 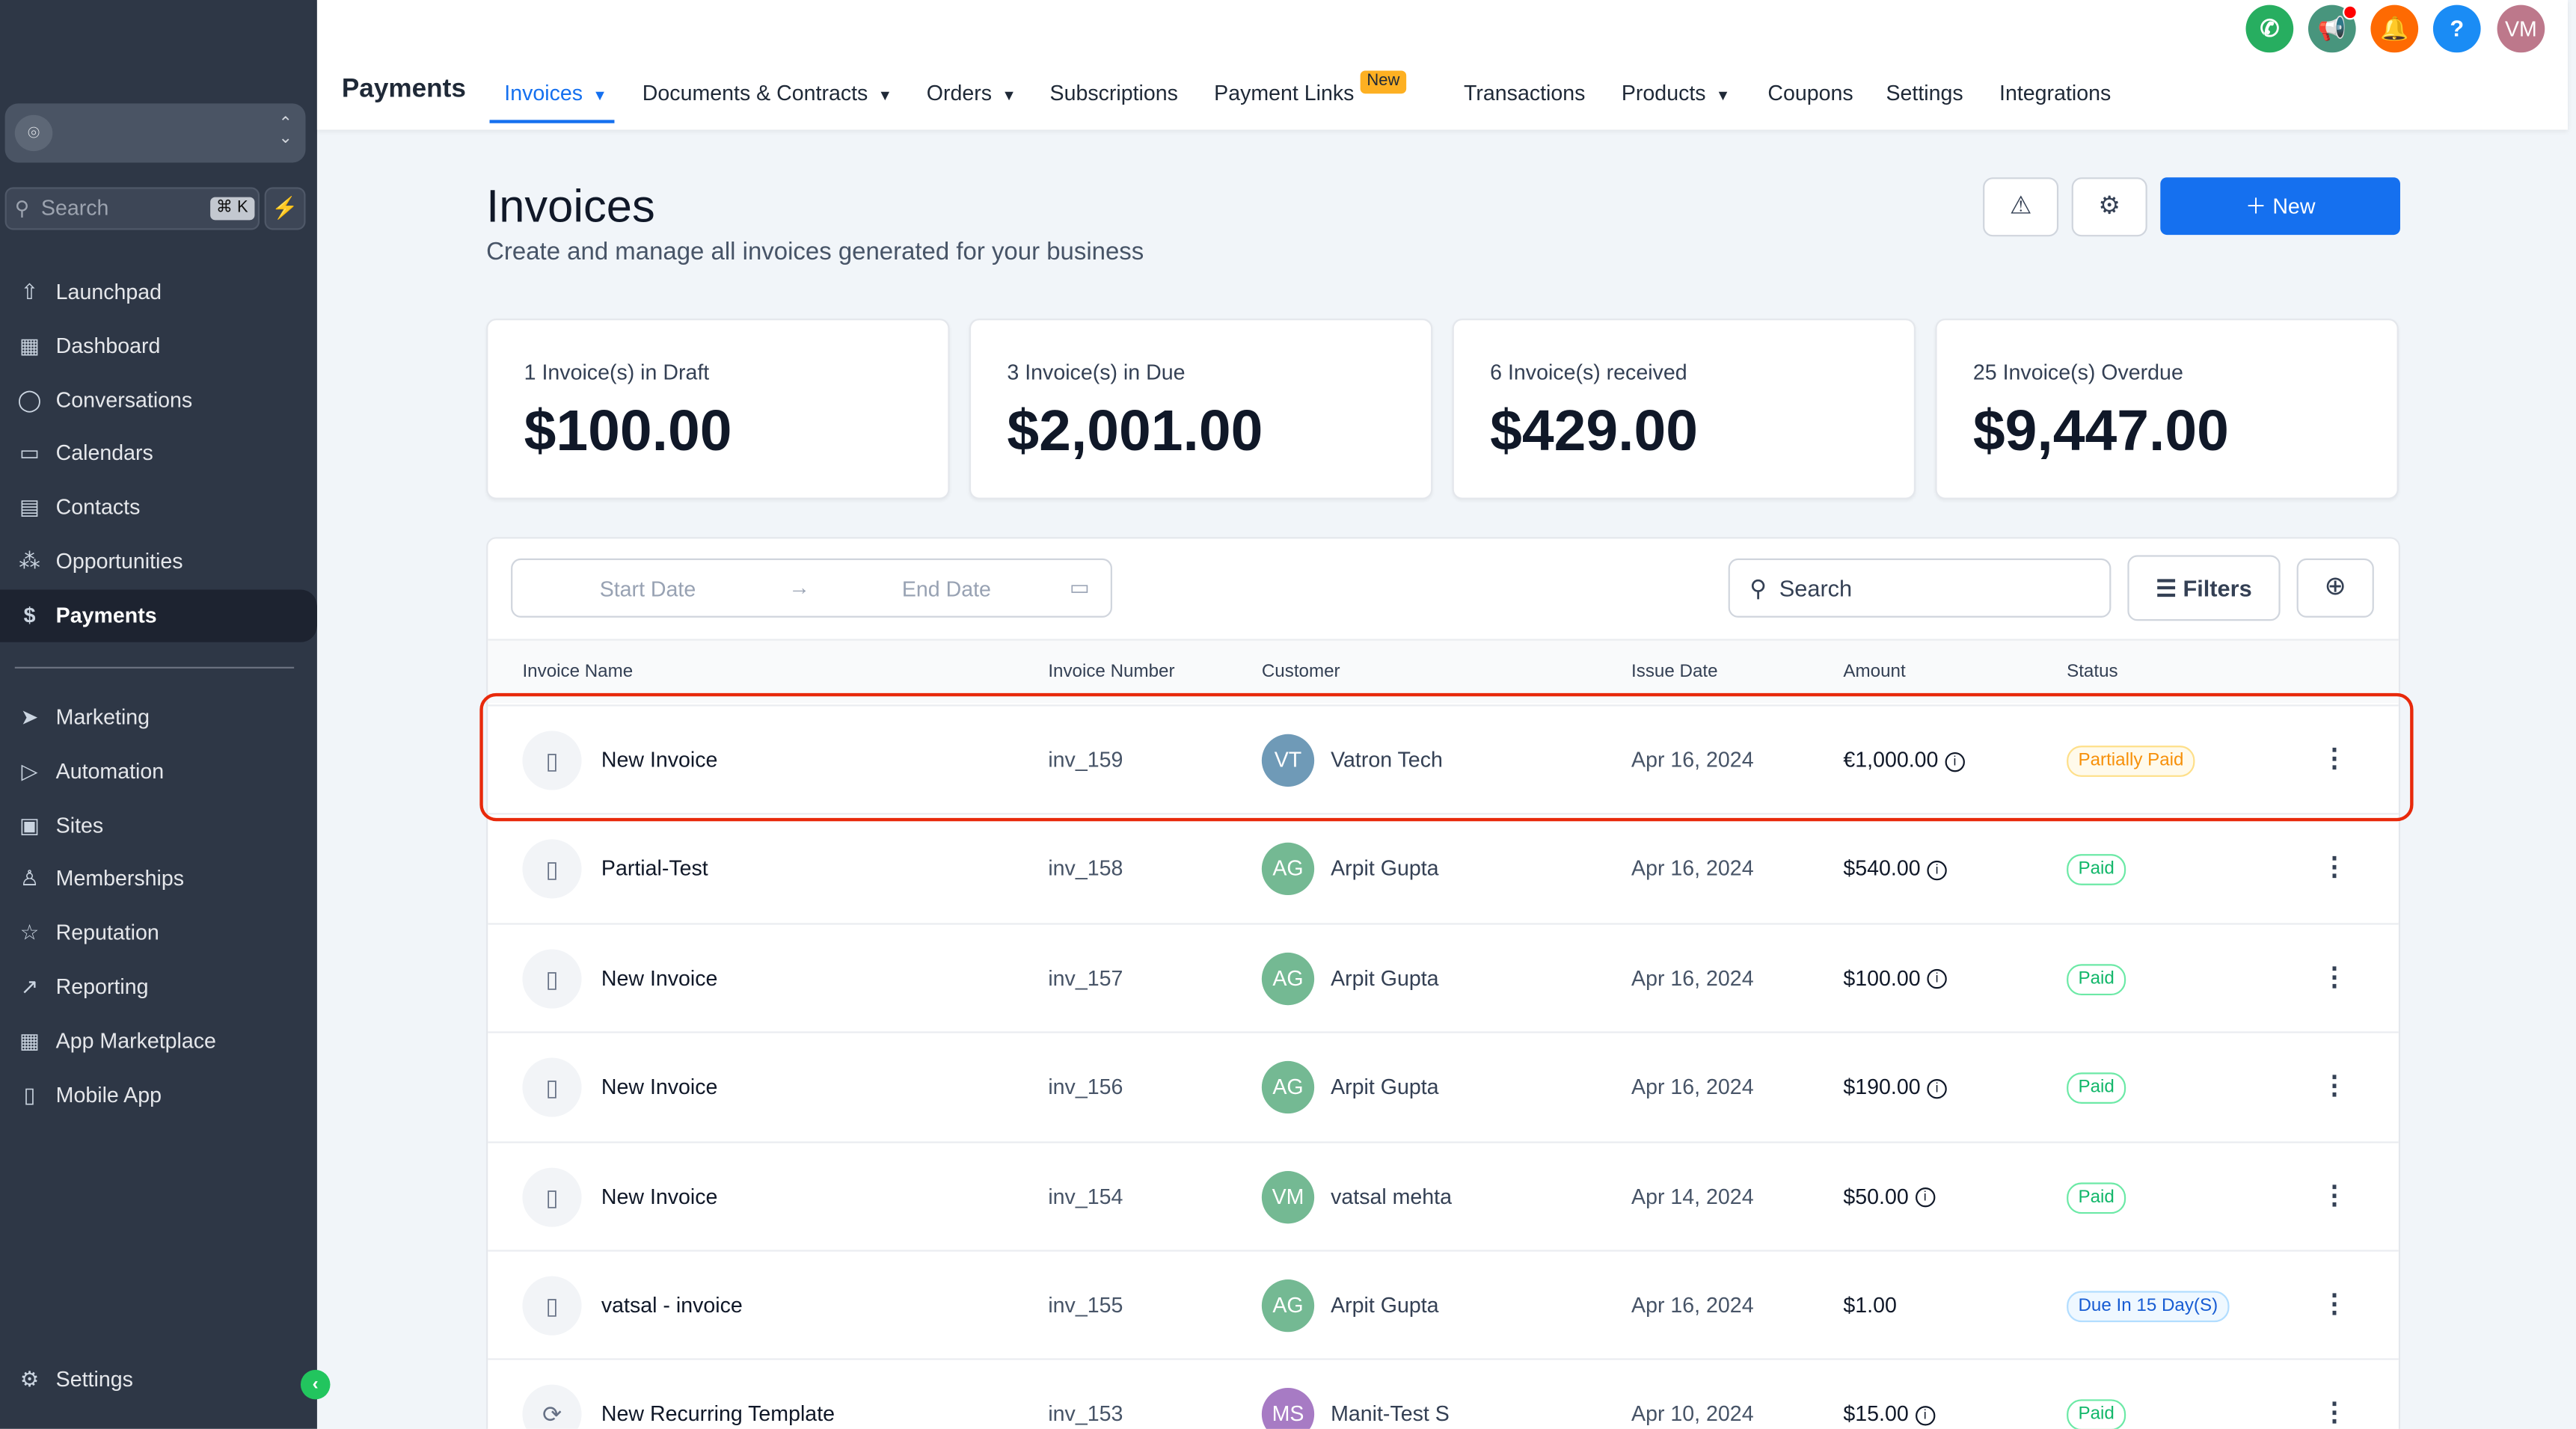 What do you see at coordinates (155, 133) in the screenshot?
I see `location-switcher: ⌾ ⌃ ⌄` at bounding box center [155, 133].